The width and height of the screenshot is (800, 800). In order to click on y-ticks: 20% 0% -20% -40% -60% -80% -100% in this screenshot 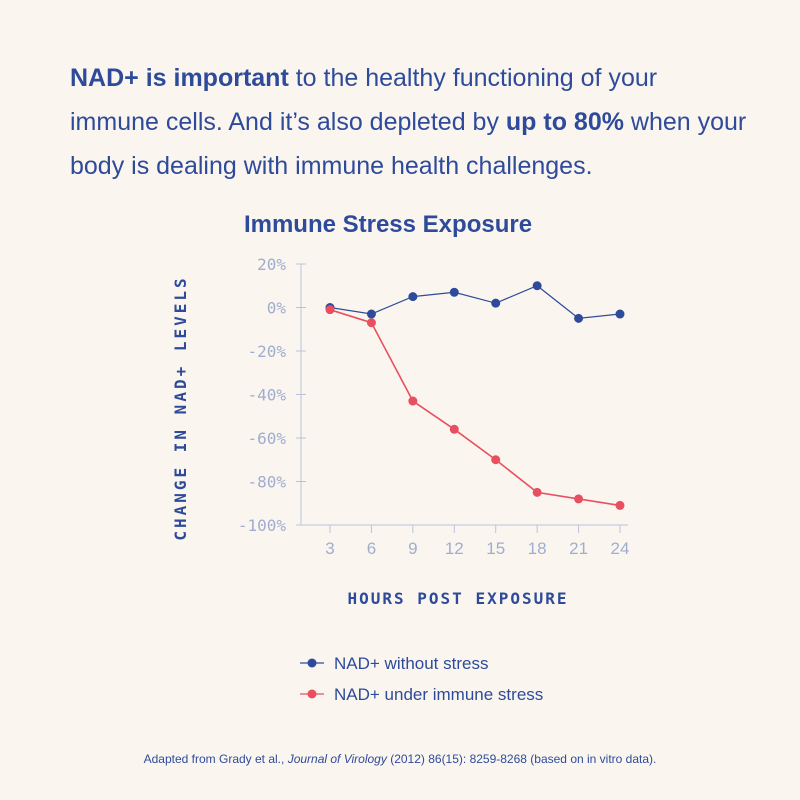, I will do `click(272, 395)`.